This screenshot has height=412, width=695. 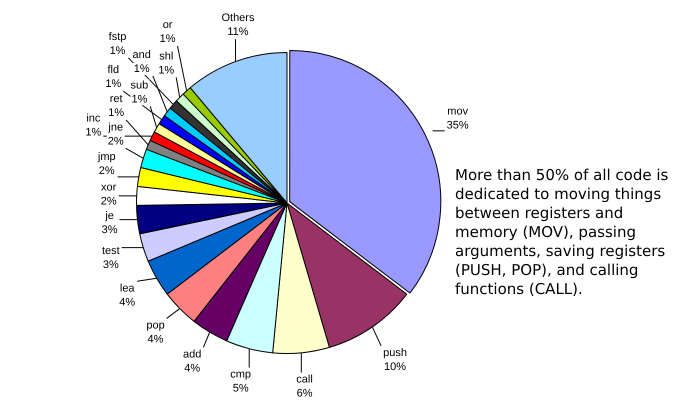 I want to click on slice-label: inc, so click(x=93, y=118).